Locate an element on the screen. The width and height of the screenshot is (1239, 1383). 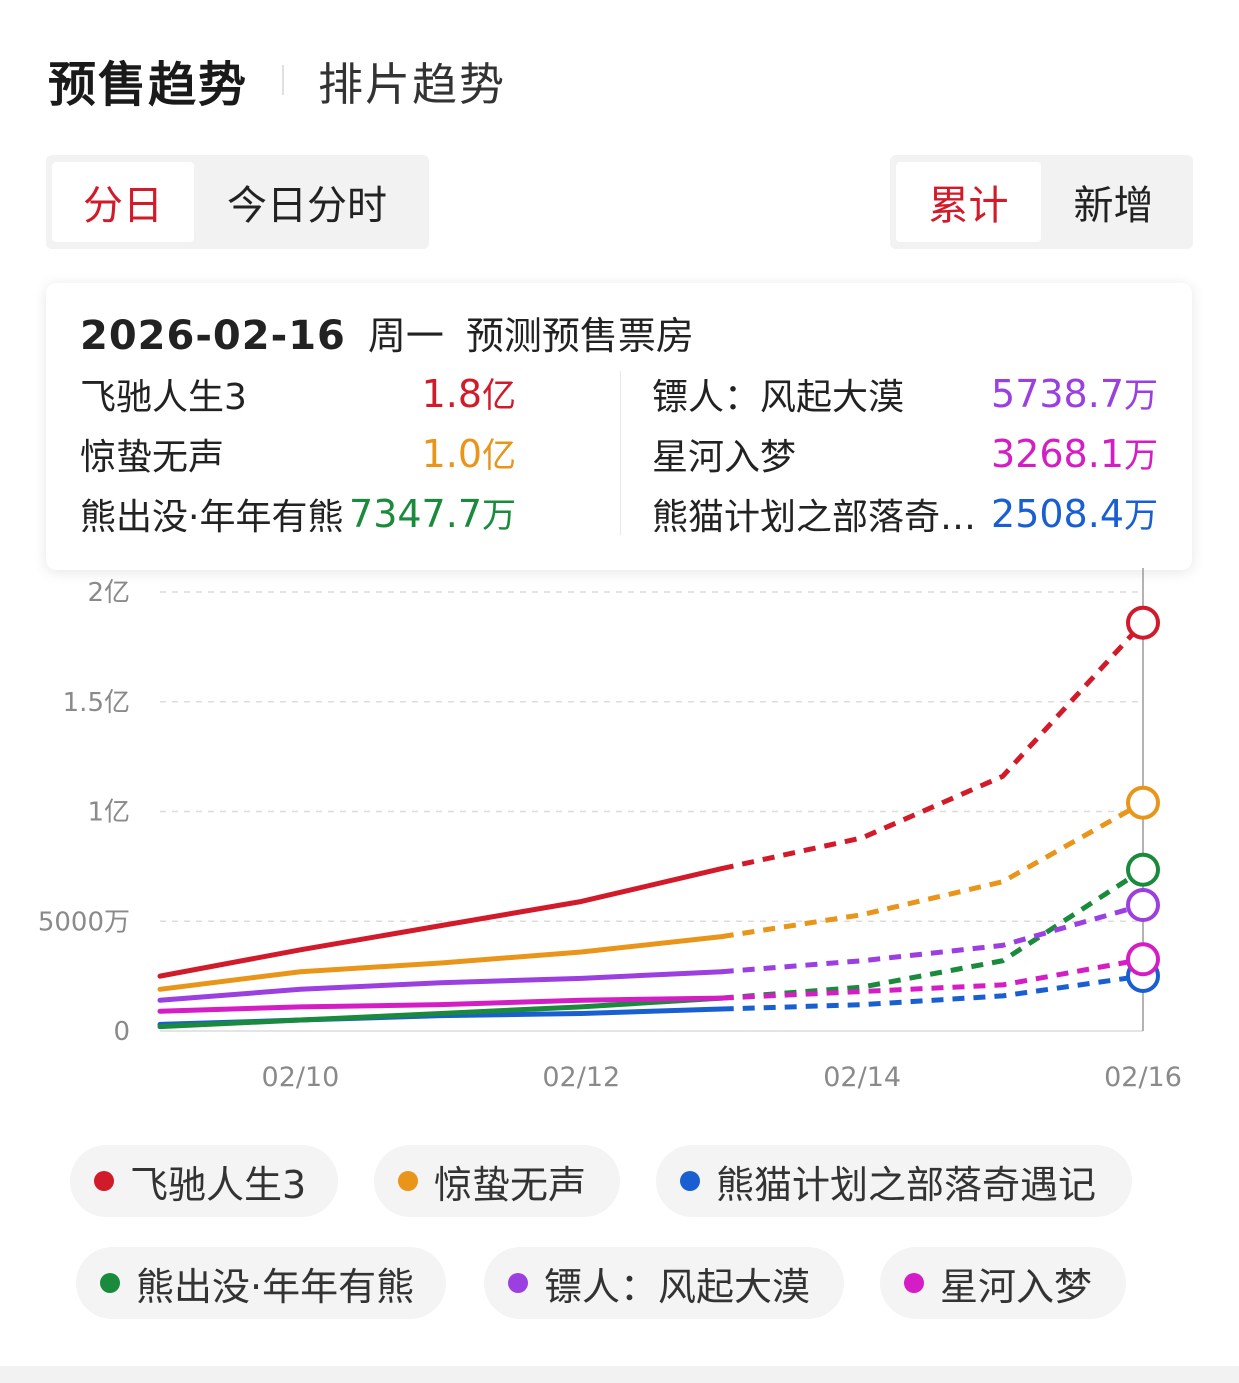
tooltip-row: 熊猫计划之部落奇… 2508.4万 is located at coordinates (905, 513).